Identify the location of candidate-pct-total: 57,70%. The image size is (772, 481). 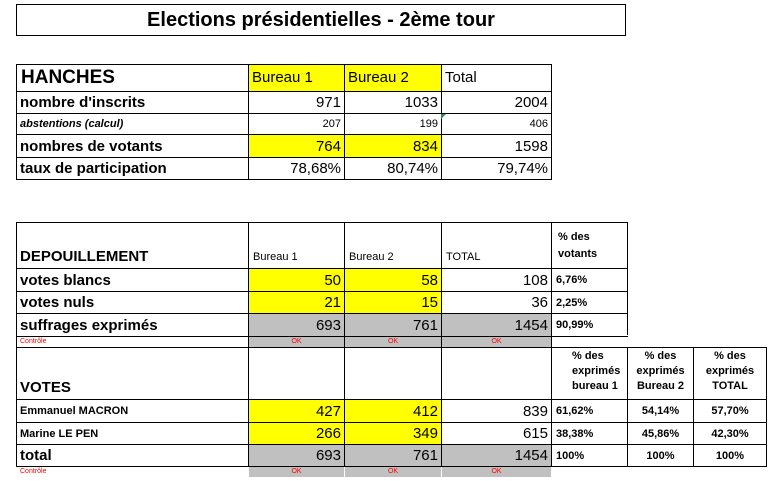
(730, 410).